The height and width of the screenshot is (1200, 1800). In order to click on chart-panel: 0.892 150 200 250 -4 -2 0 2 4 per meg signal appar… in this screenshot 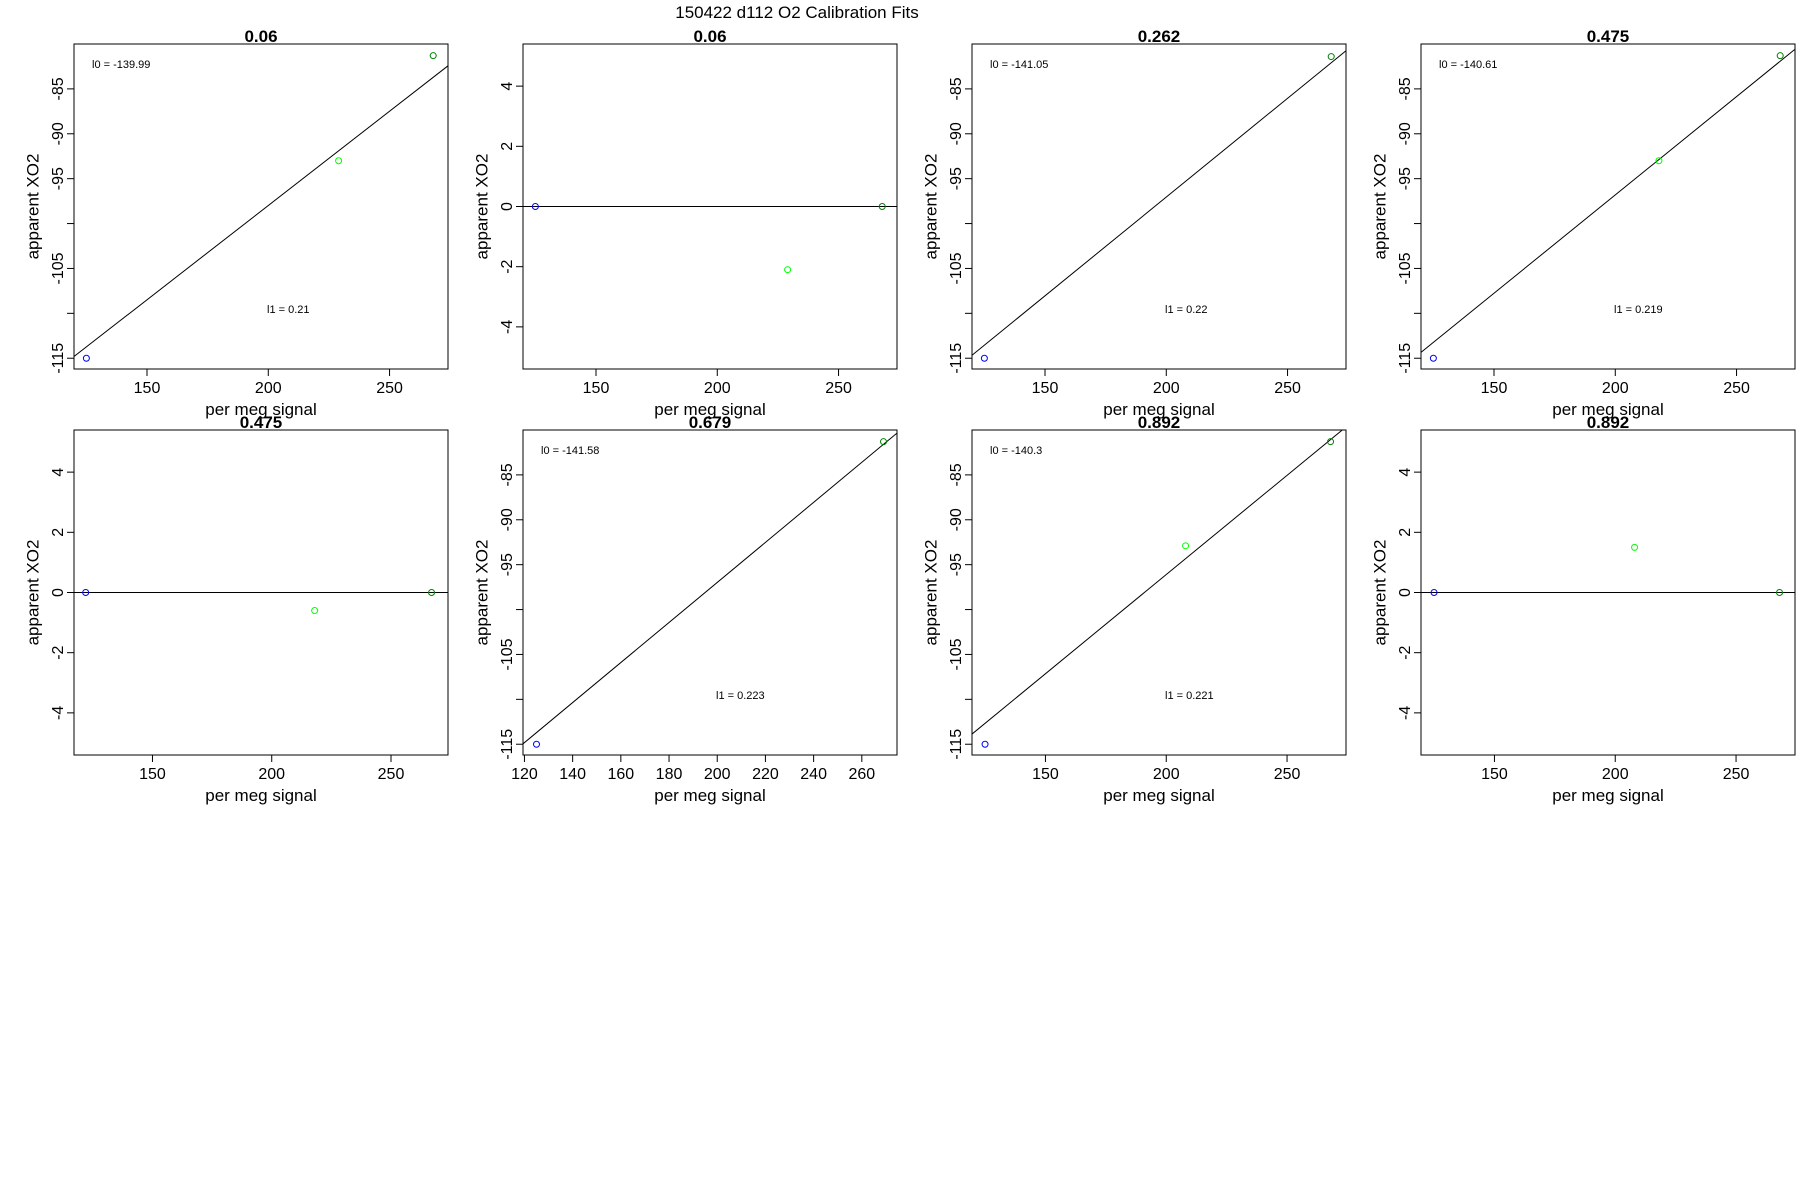, I will do `click(1583, 609)`.